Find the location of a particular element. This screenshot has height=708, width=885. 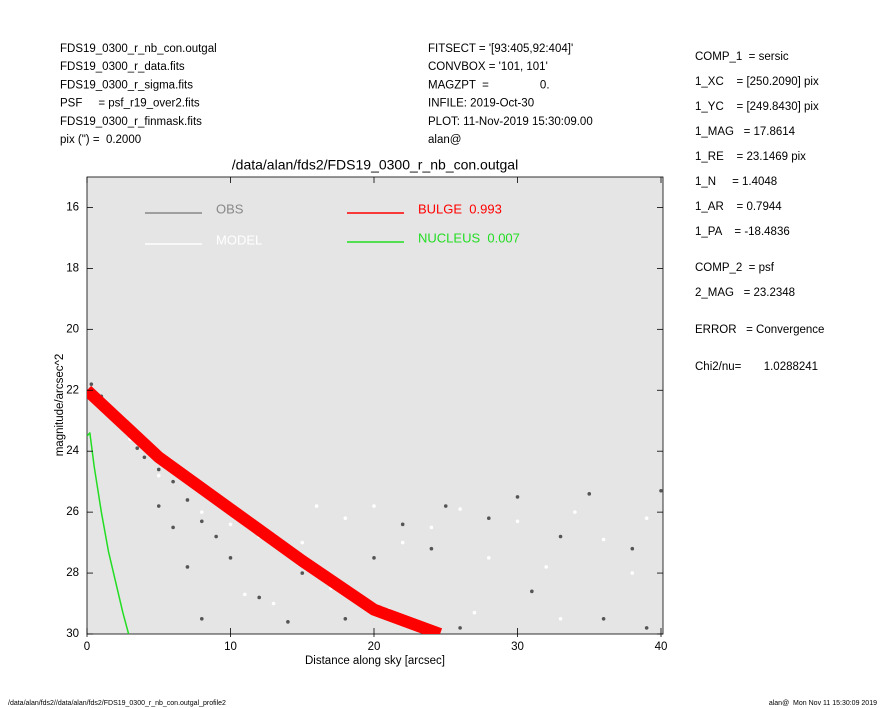

bulge-band is located at coordinates (265, 509).